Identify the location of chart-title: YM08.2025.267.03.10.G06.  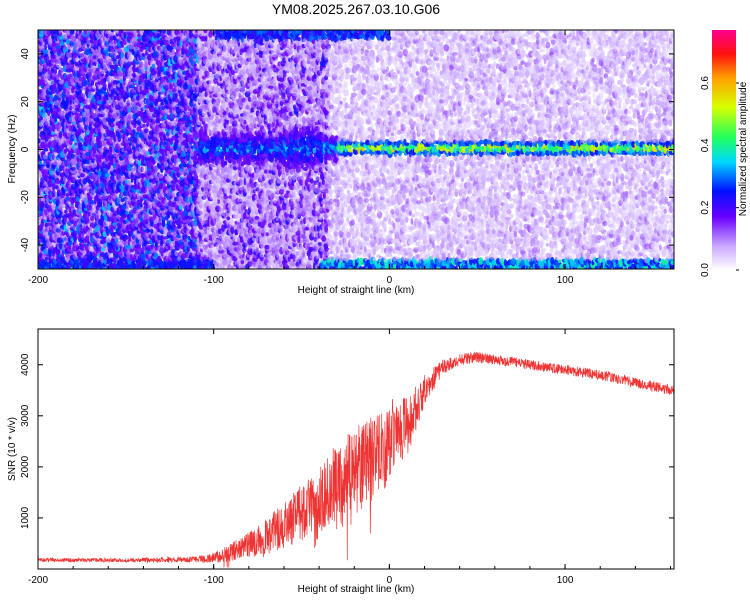
(356, 9).